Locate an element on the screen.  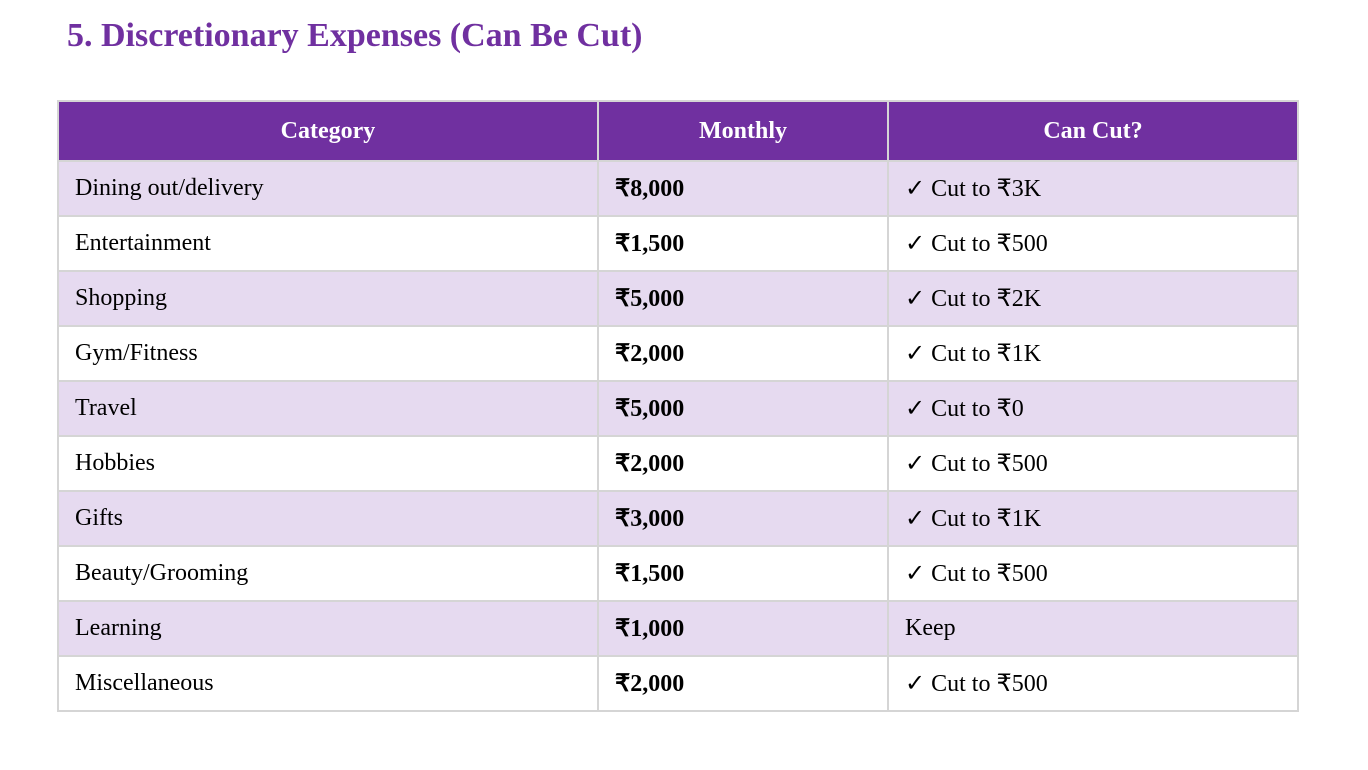
column-header: Can Cut? is located at coordinates (1093, 131).